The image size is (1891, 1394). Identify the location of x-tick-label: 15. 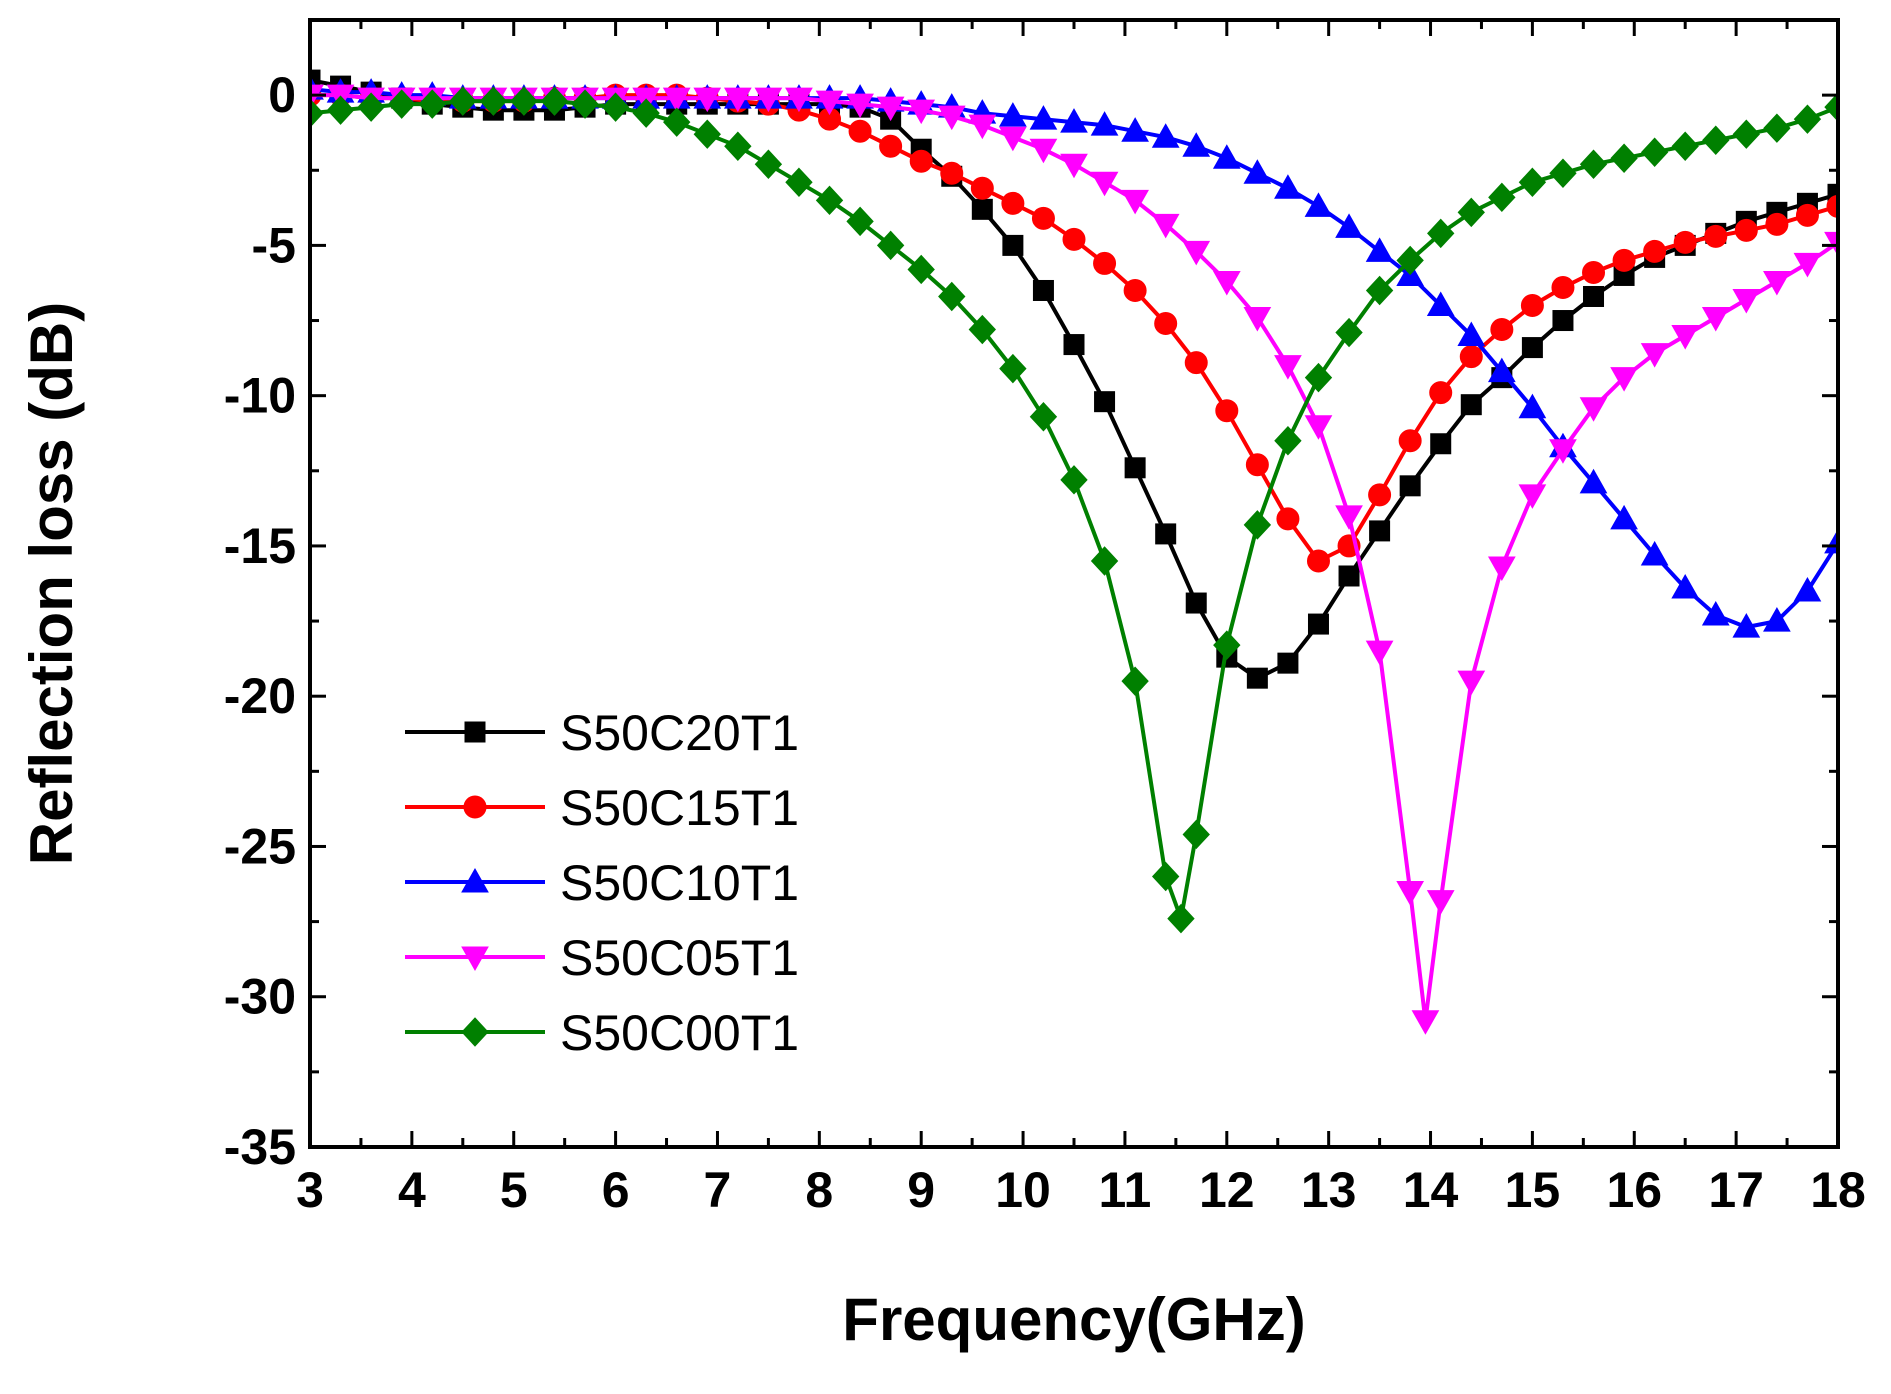
(1533, 1190).